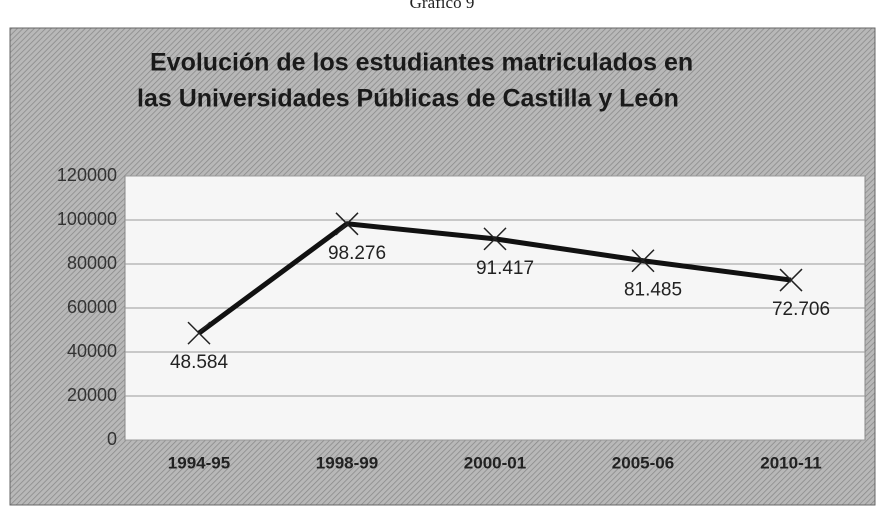 The width and height of the screenshot is (883, 512). Describe the element at coordinates (442, 6) in the screenshot. I see `page-header: Gráfico 9` at that location.